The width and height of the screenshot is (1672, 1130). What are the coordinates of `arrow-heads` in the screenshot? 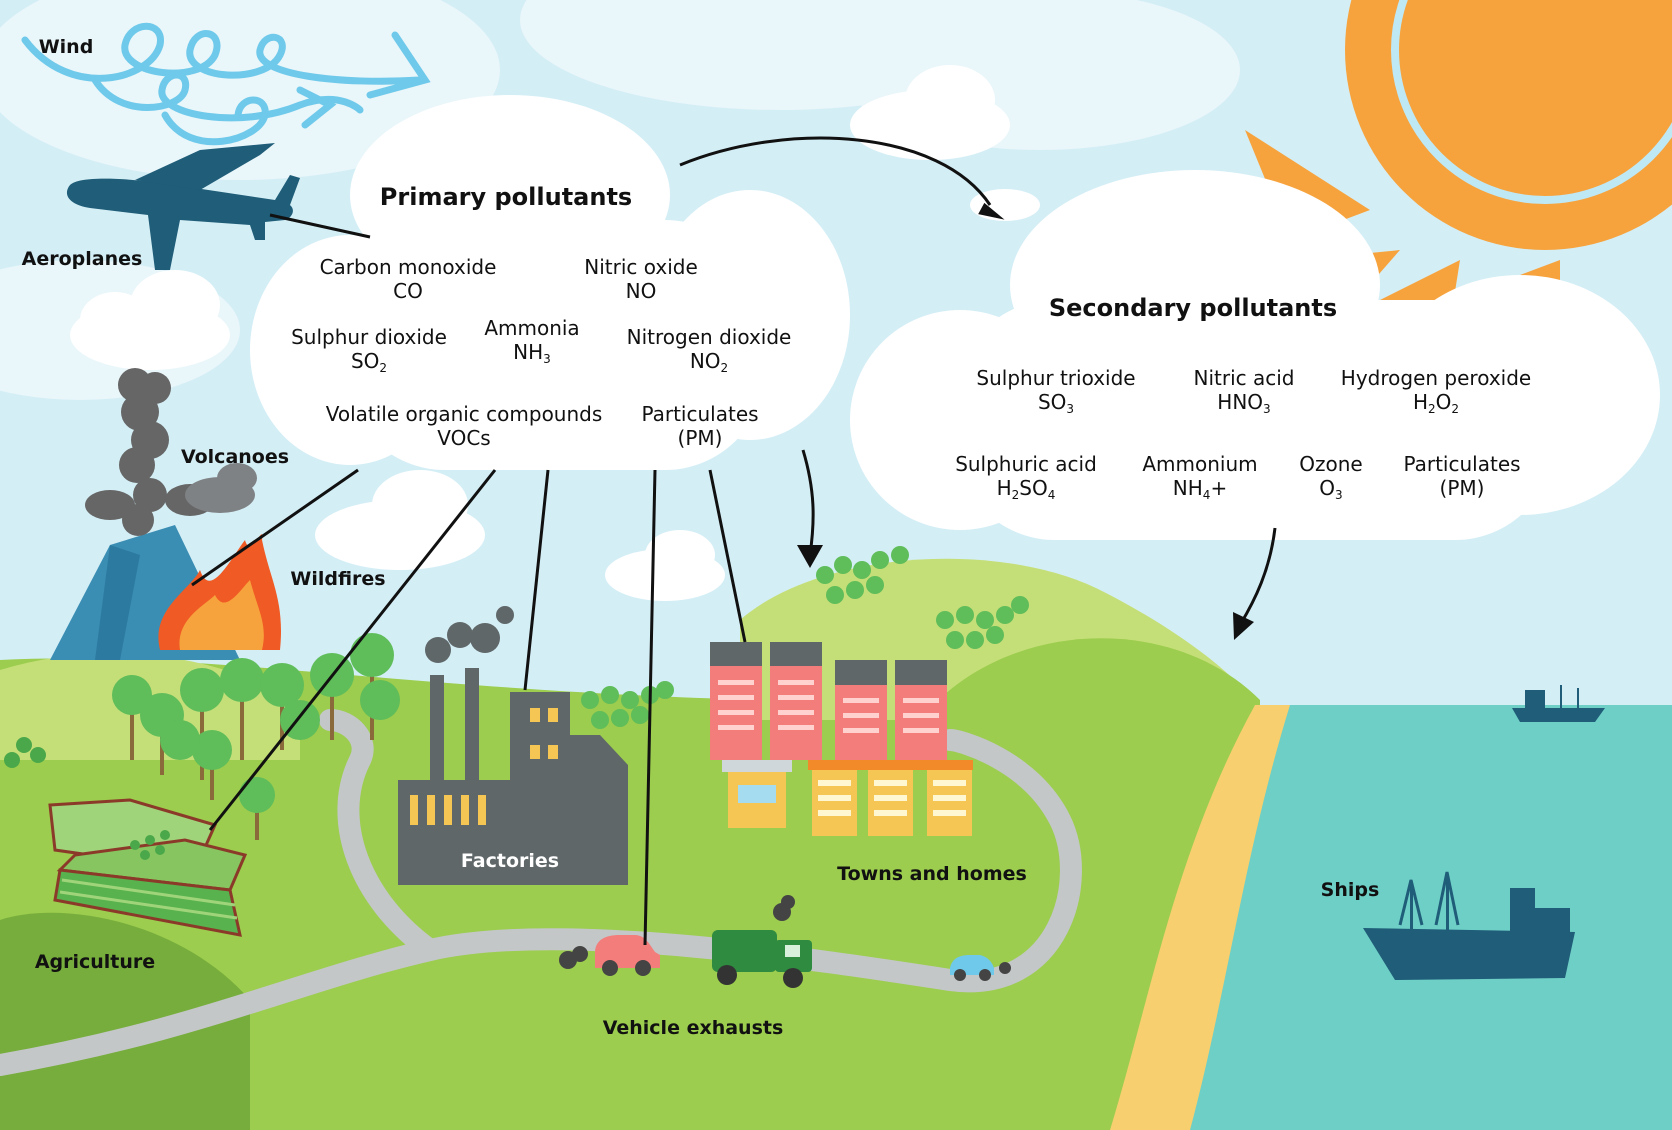 It's located at (1025, 421).